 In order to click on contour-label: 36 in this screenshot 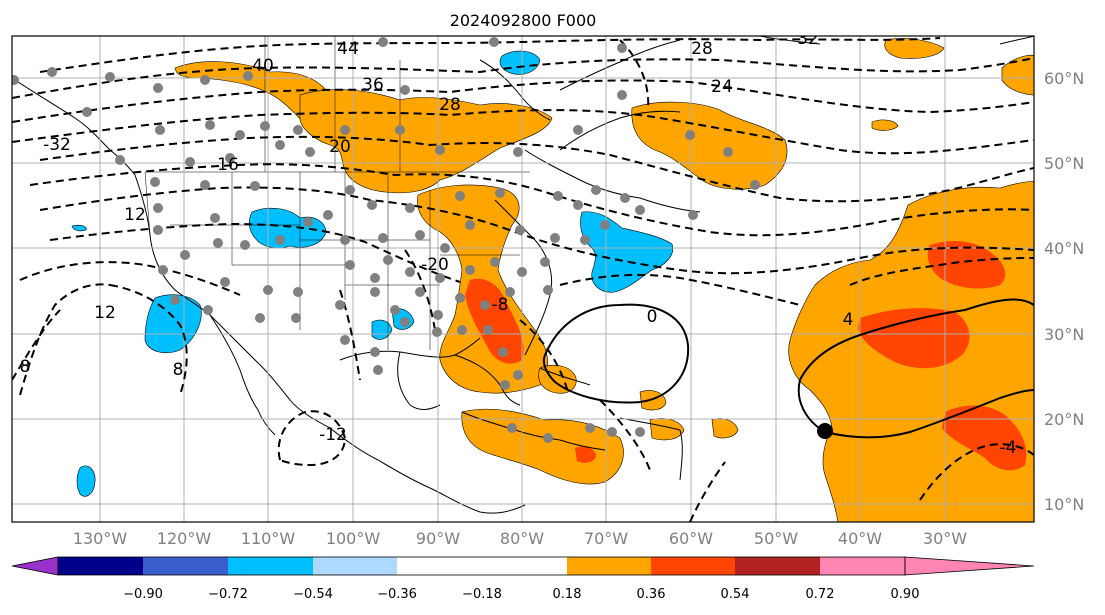, I will do `click(373, 85)`.